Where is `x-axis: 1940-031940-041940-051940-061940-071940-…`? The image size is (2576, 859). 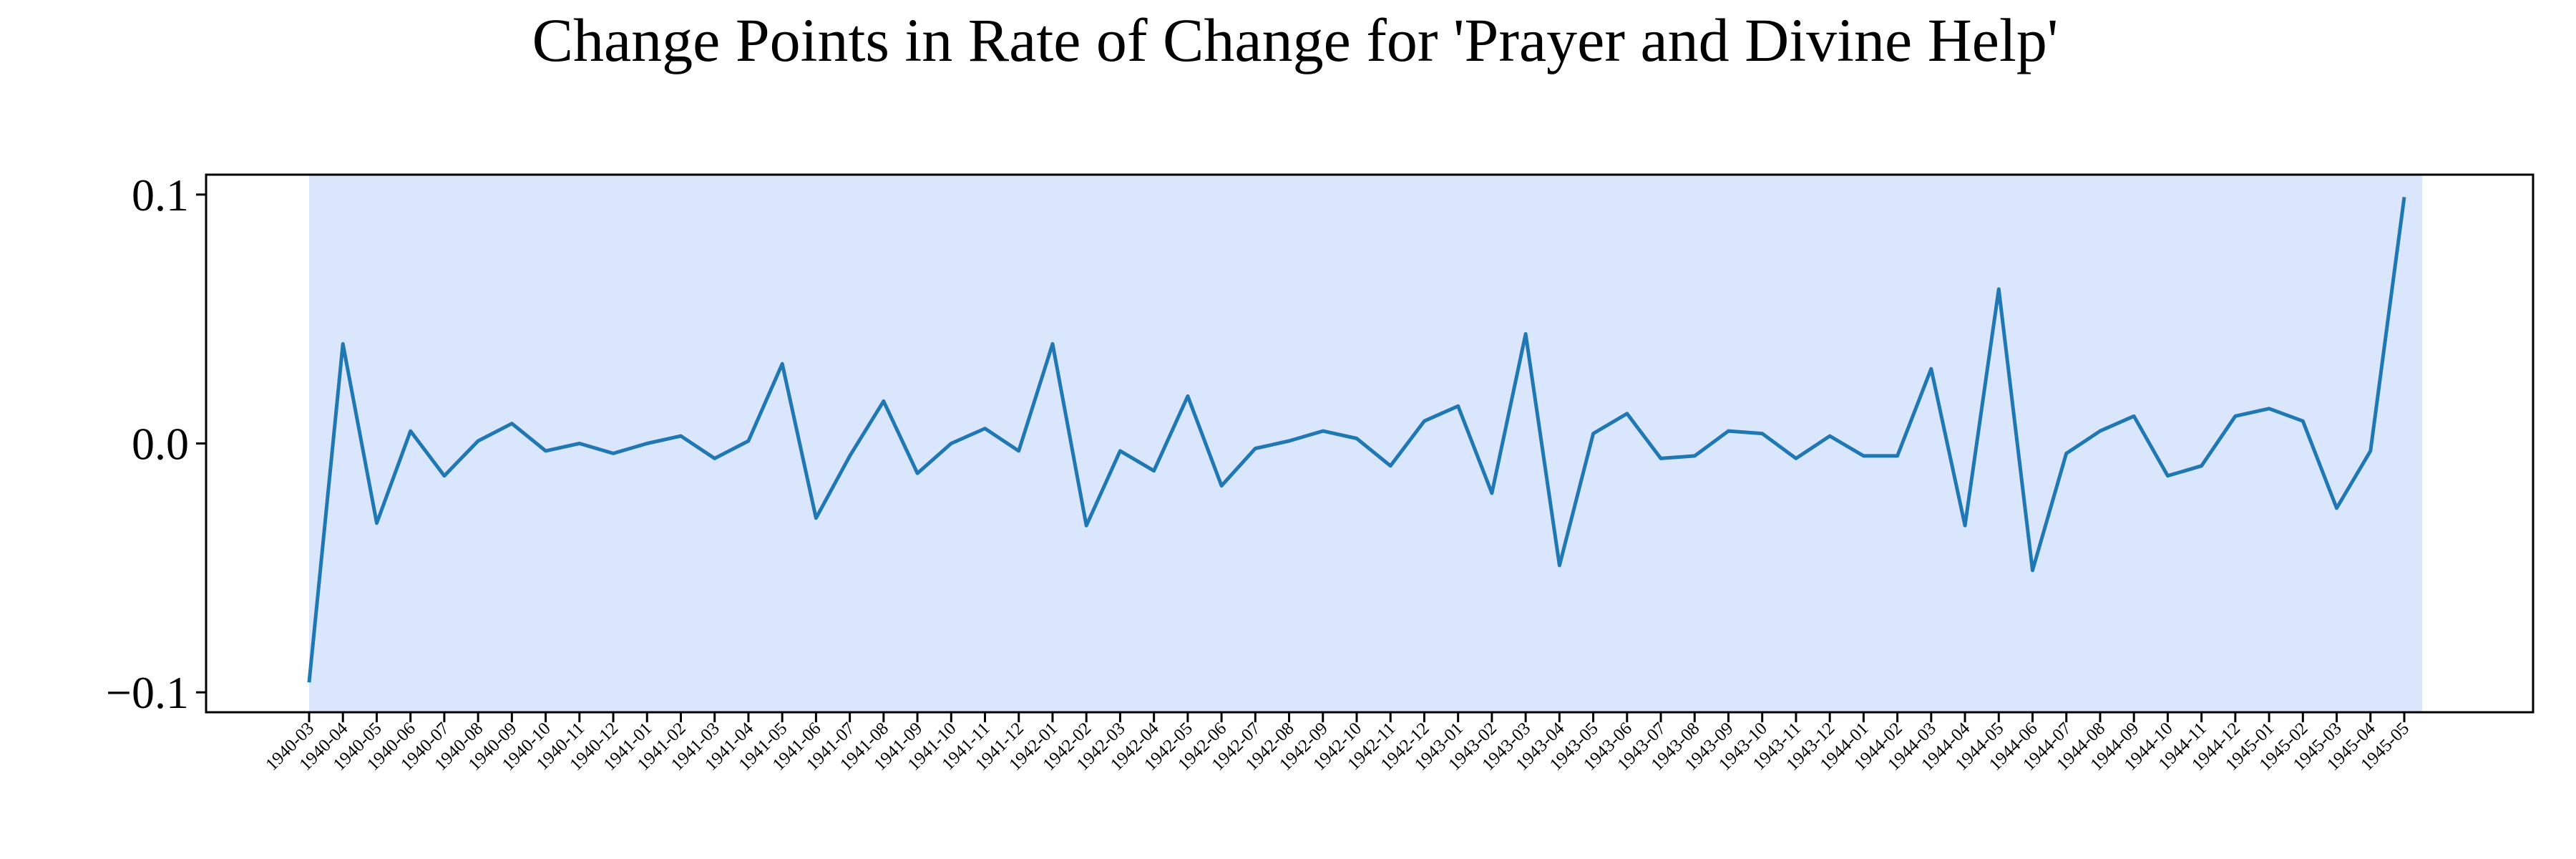 x-axis: 1940-031940-041940-051940-061940-071940-… is located at coordinates (1337, 743).